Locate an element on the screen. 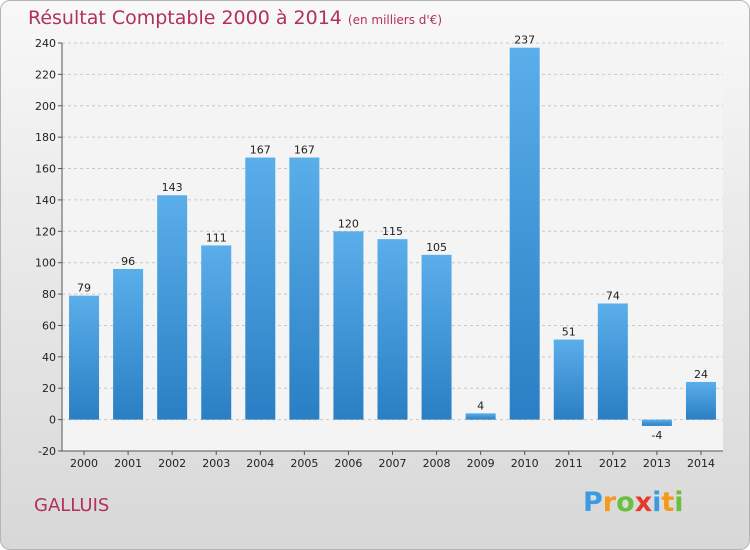 The image size is (750, 550). x-tick-label-2009: 2009 is located at coordinates (481, 463).